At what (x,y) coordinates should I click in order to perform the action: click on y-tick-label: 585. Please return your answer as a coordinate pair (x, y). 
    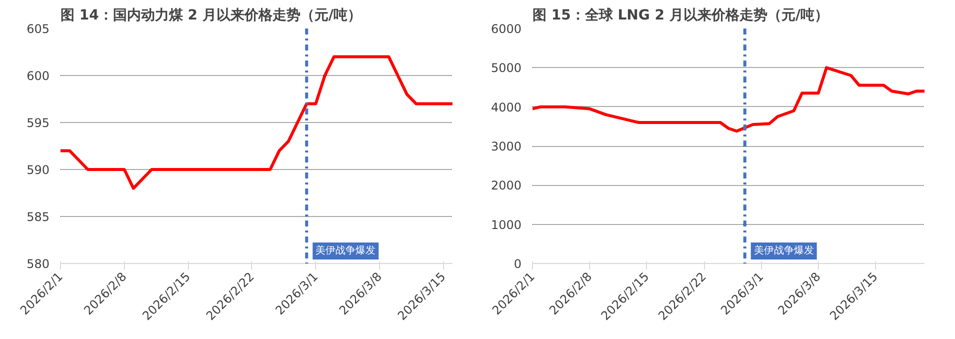
    Looking at the image, I should click on (38, 217).